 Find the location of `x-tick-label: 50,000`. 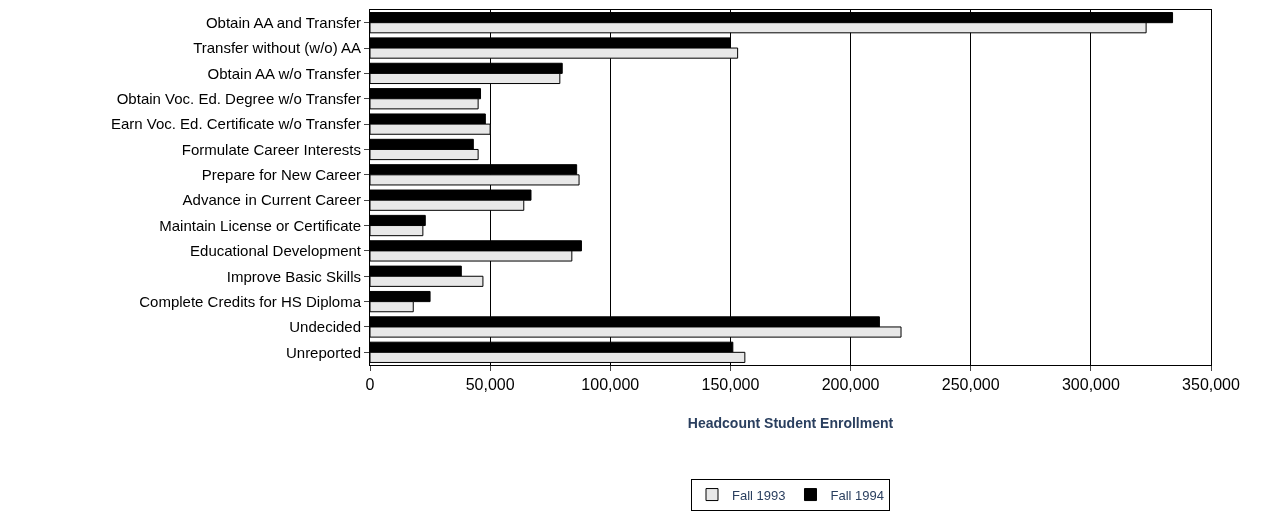

x-tick-label: 50,000 is located at coordinates (490, 385).